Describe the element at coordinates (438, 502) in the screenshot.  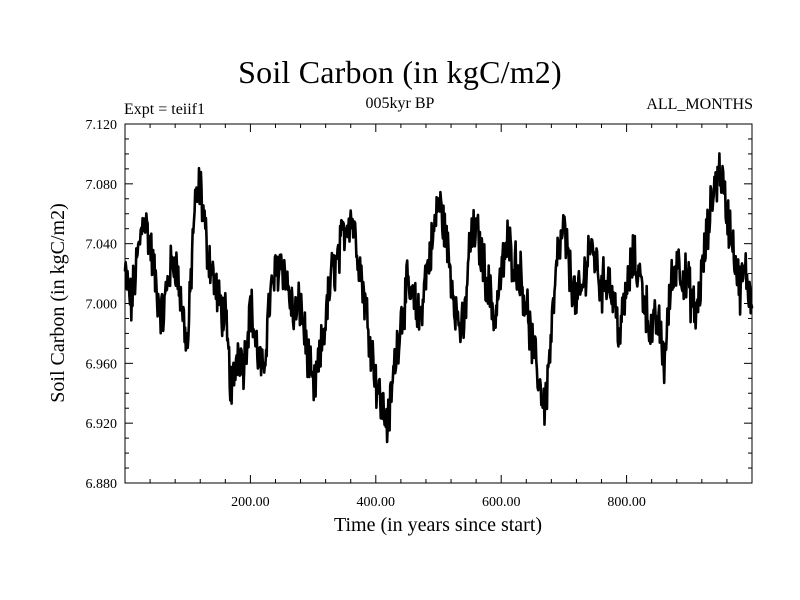
I see `x-tick-labels: 200.00 400.00 600.00 800.00` at that location.